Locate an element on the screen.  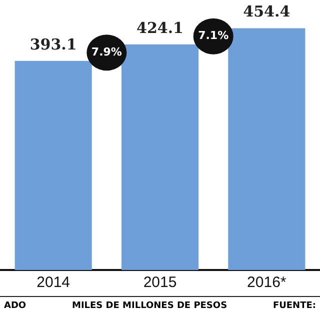
x-tick-label: 2015 is located at coordinates (160, 283).